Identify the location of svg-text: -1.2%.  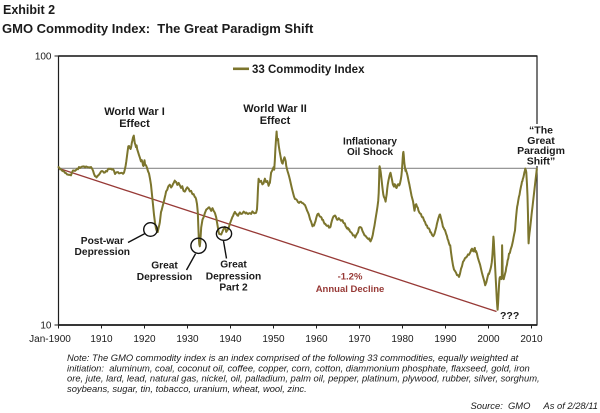
(350, 276).